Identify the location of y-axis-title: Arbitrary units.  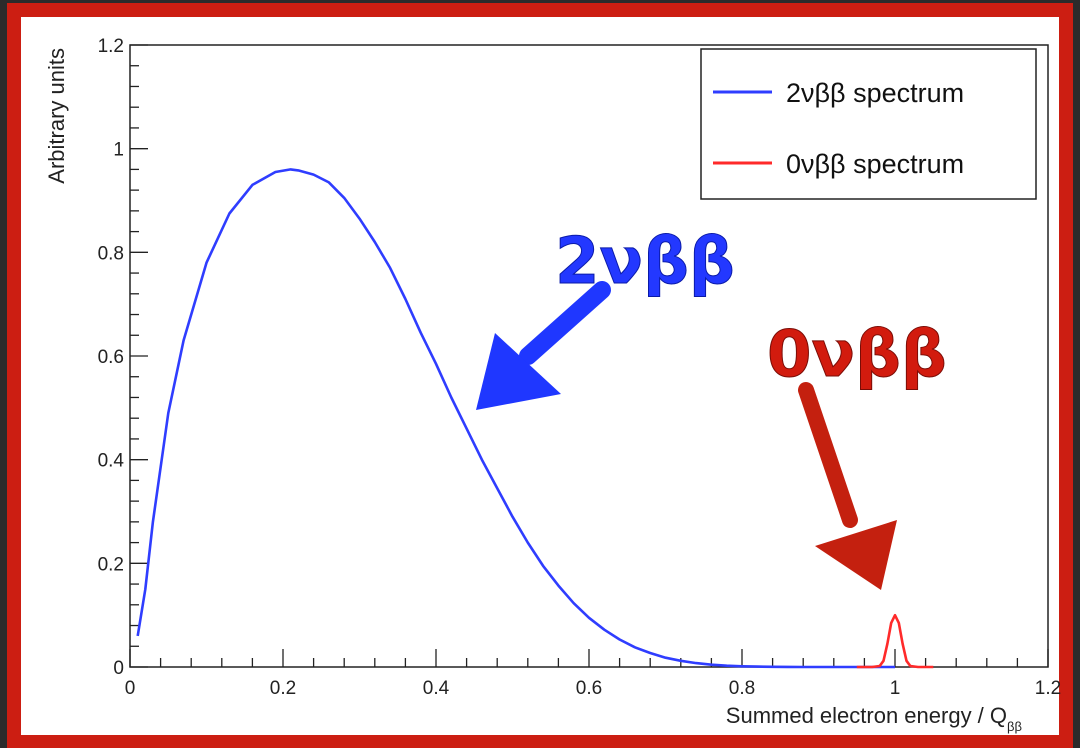
(56, 116).